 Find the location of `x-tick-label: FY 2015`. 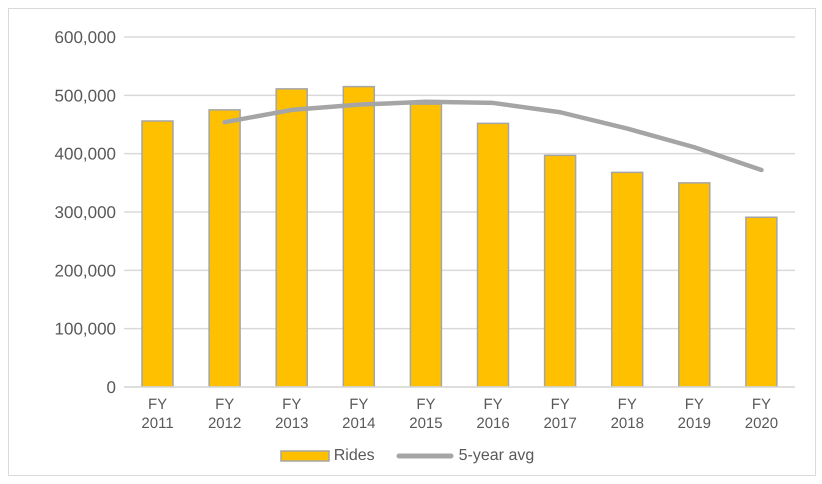

x-tick-label: FY 2015 is located at coordinates (426, 414).